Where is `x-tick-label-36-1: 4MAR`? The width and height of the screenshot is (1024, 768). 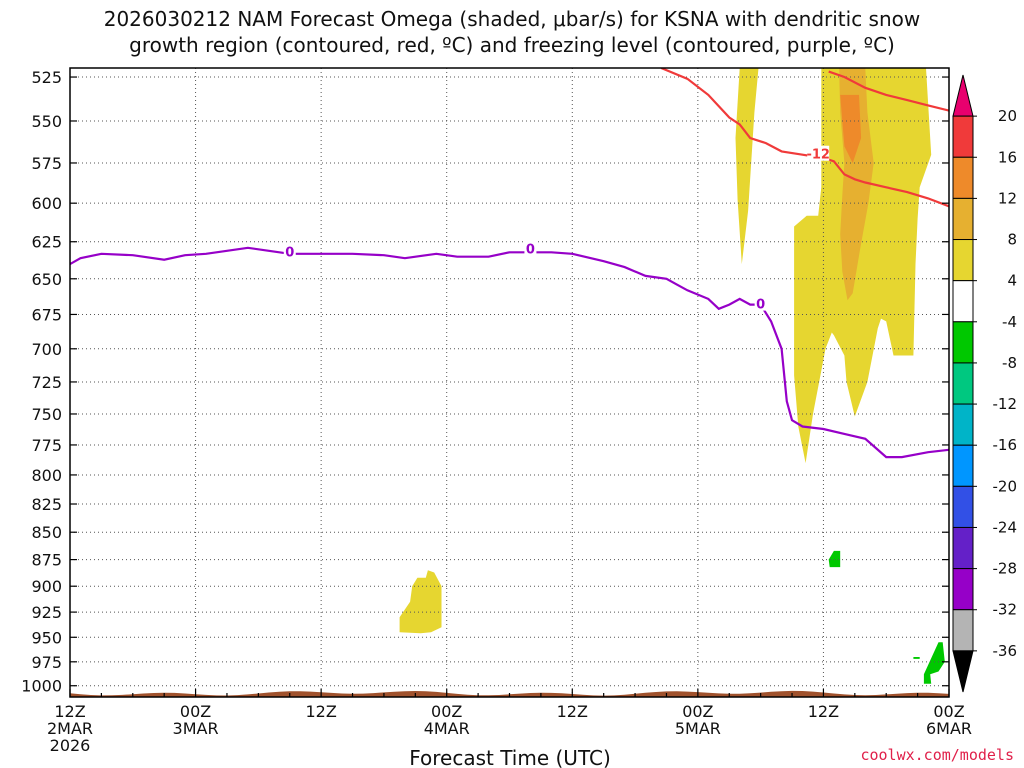
x-tick-label-36-1: 4MAR is located at coordinates (447, 728).